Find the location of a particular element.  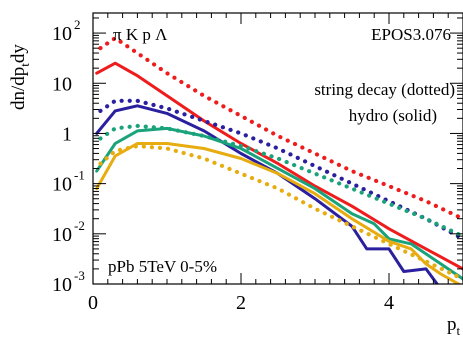

y-axis-label-main: dn/dp is located at coordinates (18, 88).